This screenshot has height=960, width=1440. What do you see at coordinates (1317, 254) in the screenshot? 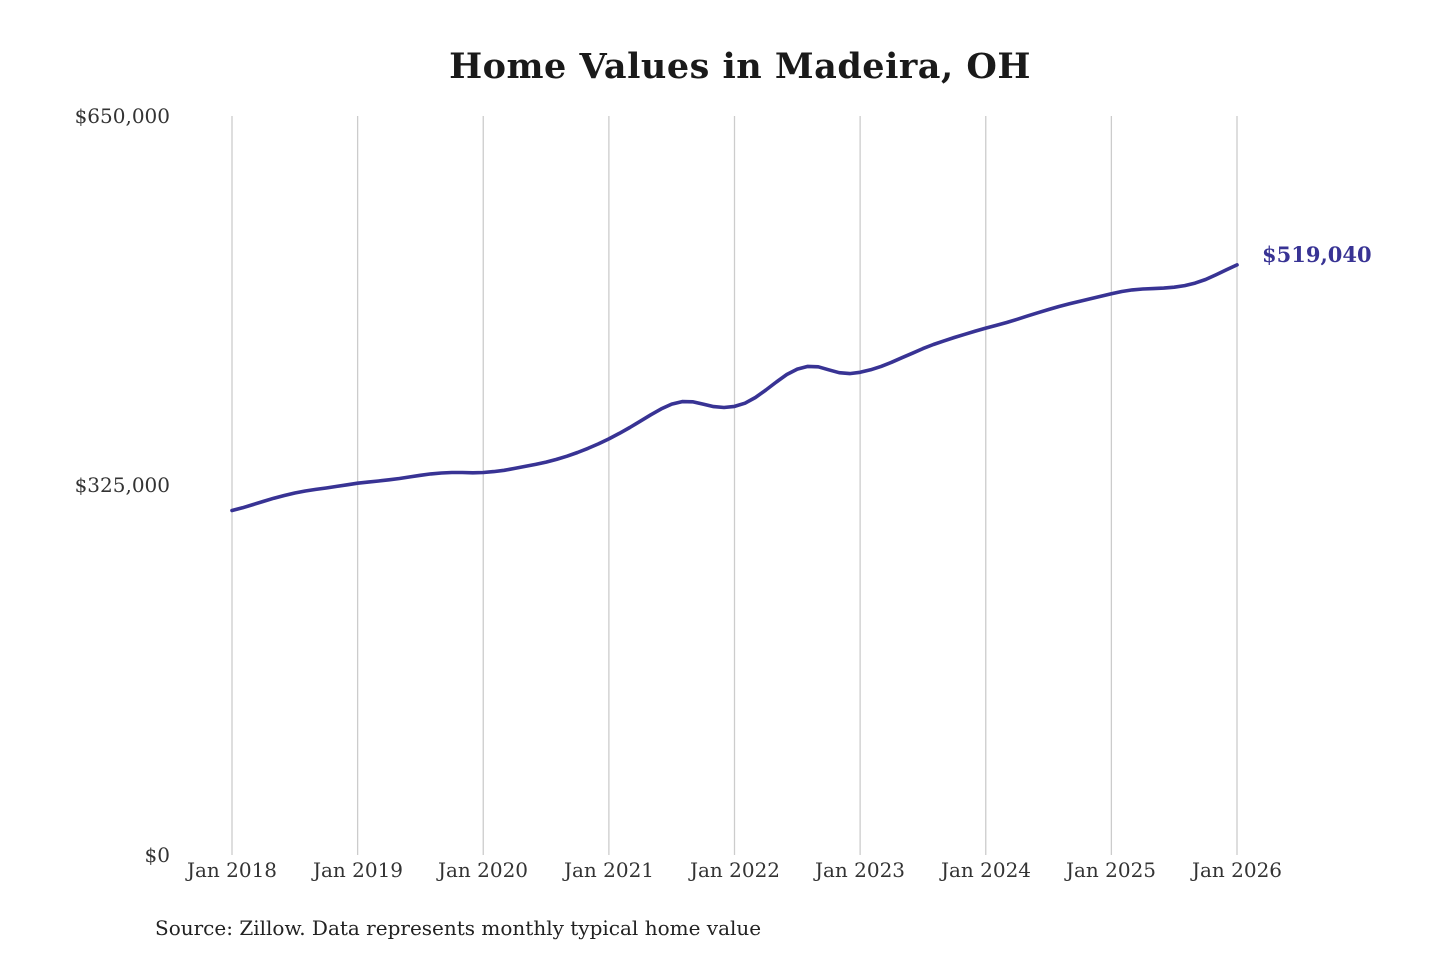
I see `latest-value-annotation: $519,040` at bounding box center [1317, 254].